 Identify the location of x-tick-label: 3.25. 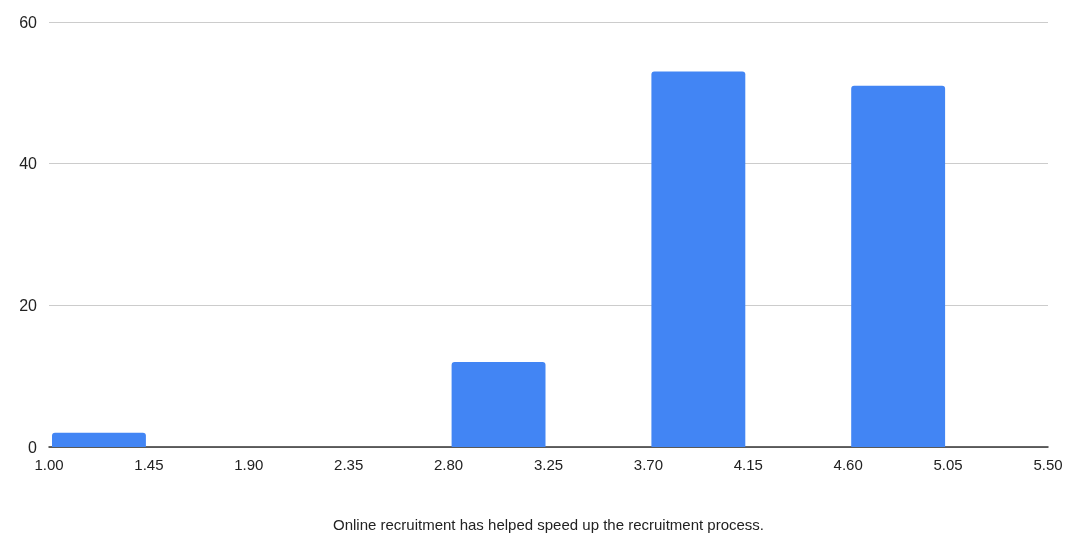
(548, 464).